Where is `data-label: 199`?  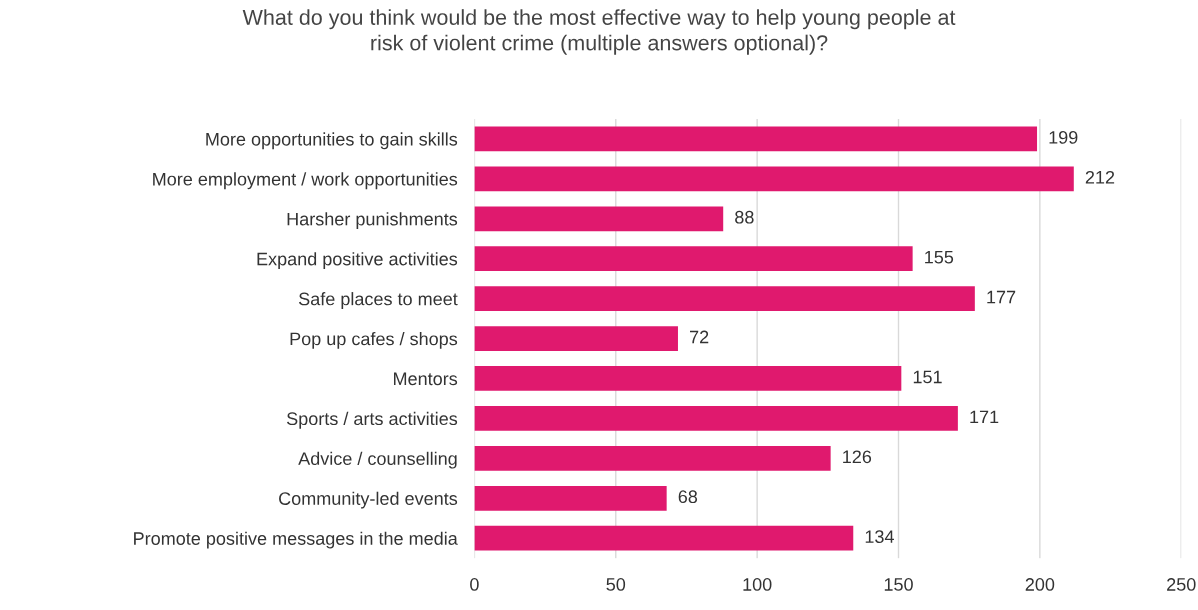
data-label: 199 is located at coordinates (1063, 137).